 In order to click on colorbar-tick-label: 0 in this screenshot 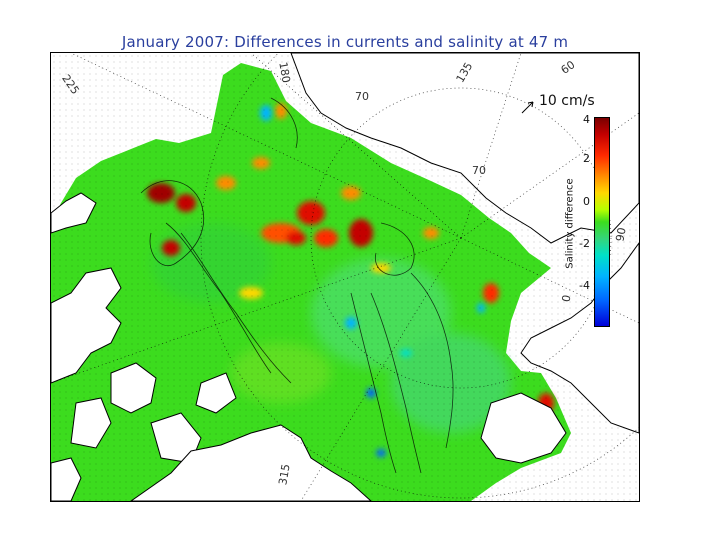, I will do `click(586, 201)`.